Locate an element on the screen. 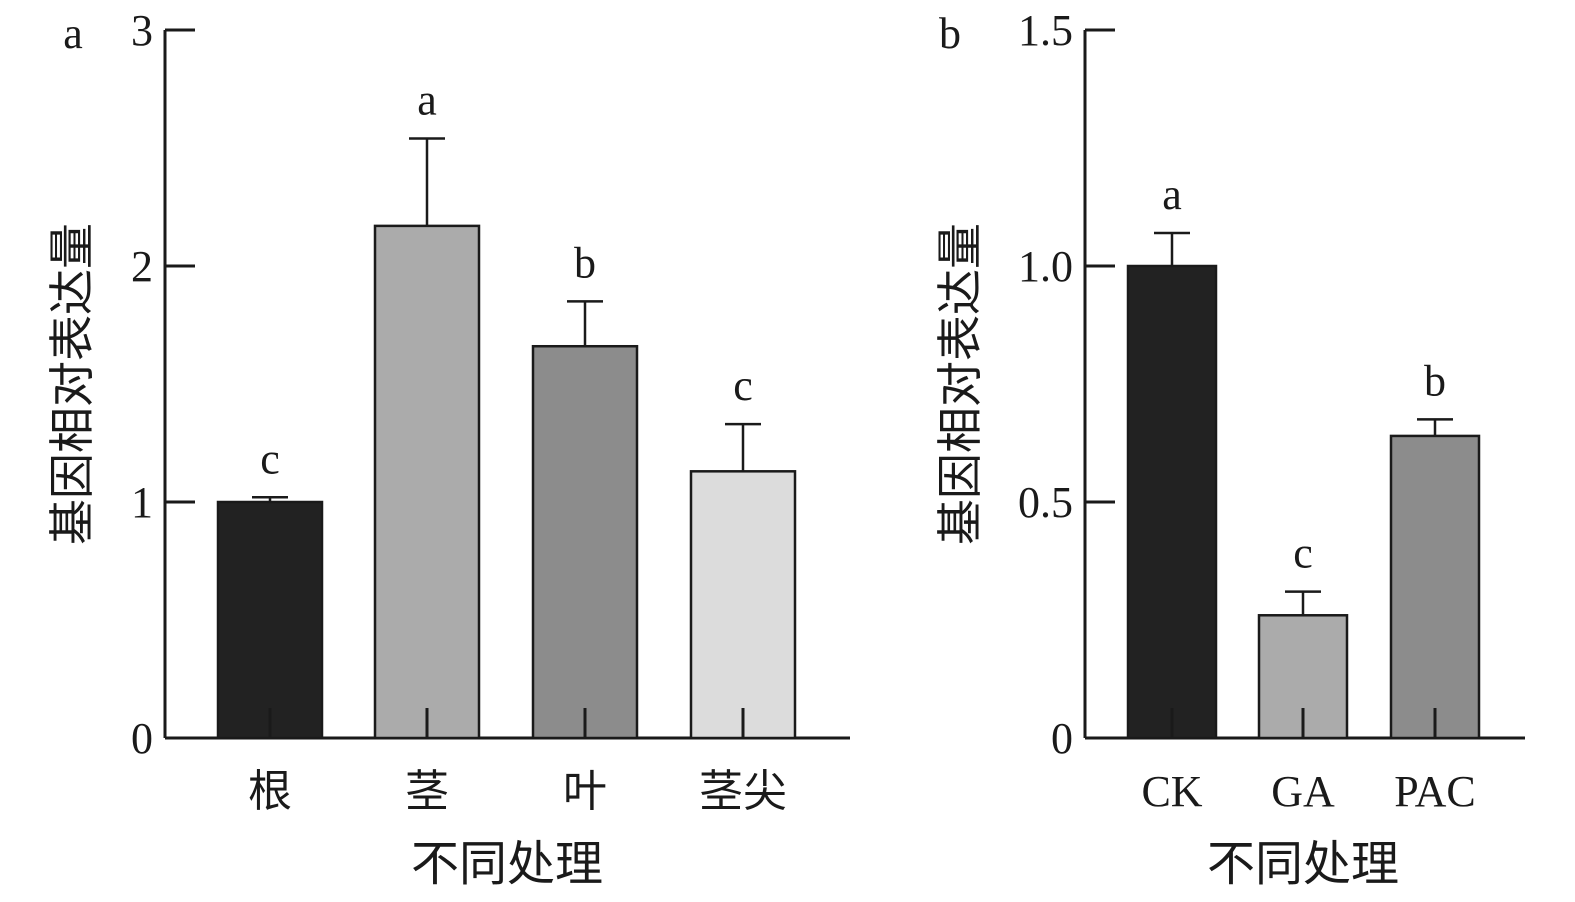 The image size is (1575, 902). y-tick-label: 2 is located at coordinates (142, 266).